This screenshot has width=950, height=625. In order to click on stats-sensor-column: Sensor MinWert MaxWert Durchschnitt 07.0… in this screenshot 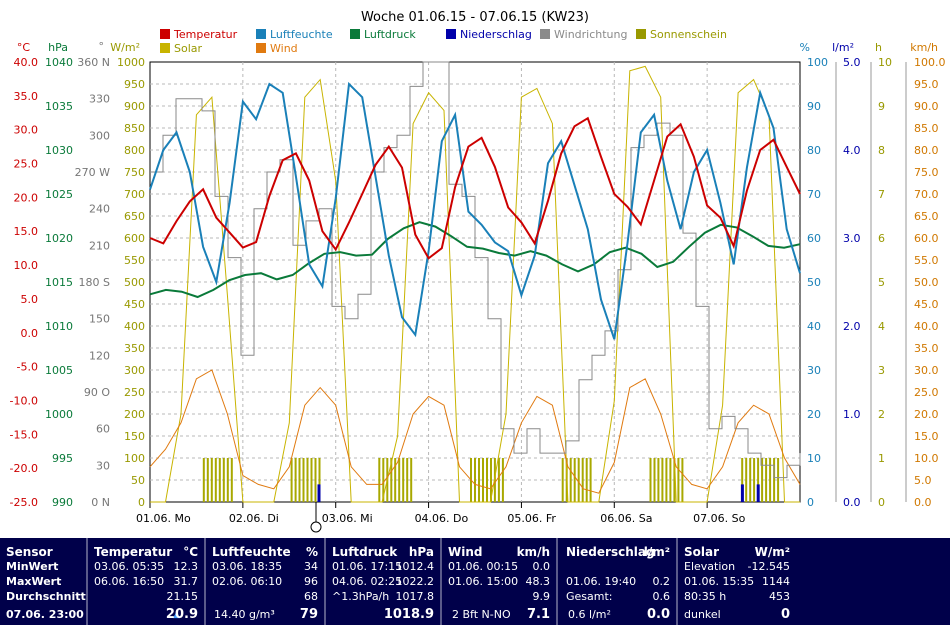, I will do `click(44, 581)`.